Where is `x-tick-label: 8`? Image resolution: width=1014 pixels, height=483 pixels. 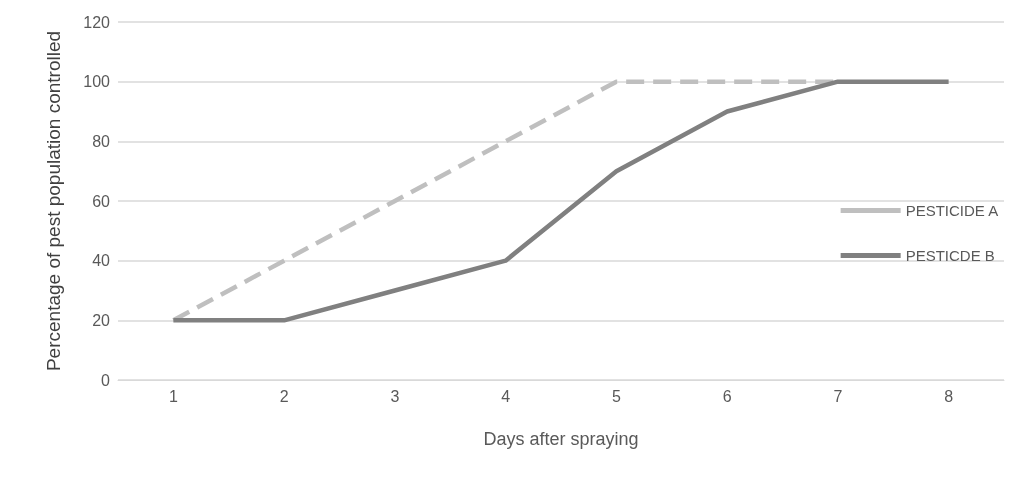
x-tick-label: 8 is located at coordinates (949, 396).